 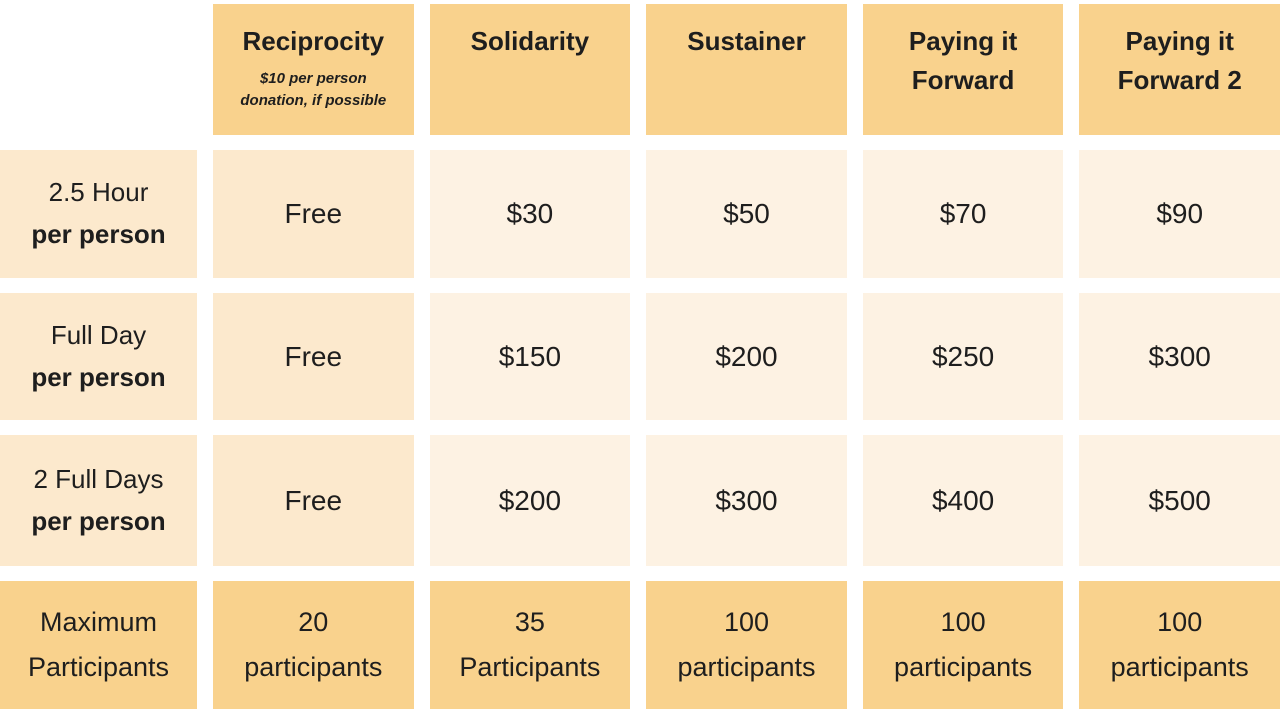 What do you see at coordinates (98, 69) in the screenshot?
I see `header-empty-cell` at bounding box center [98, 69].